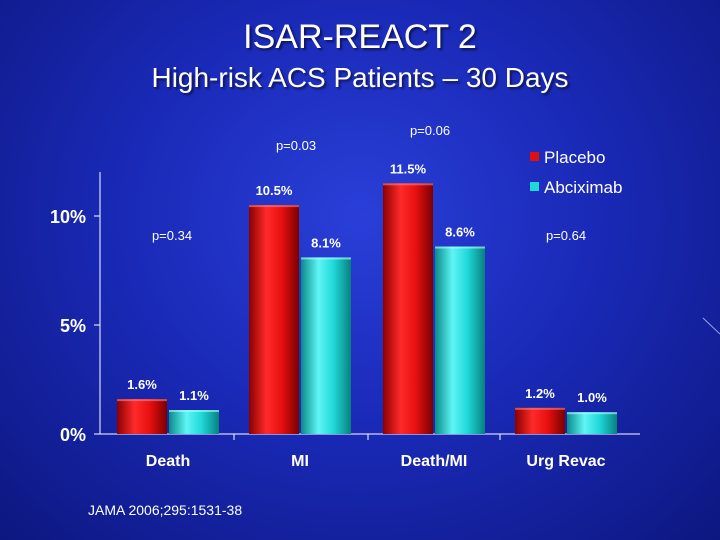  I want to click on x-tick-label: Death, so click(168, 461).